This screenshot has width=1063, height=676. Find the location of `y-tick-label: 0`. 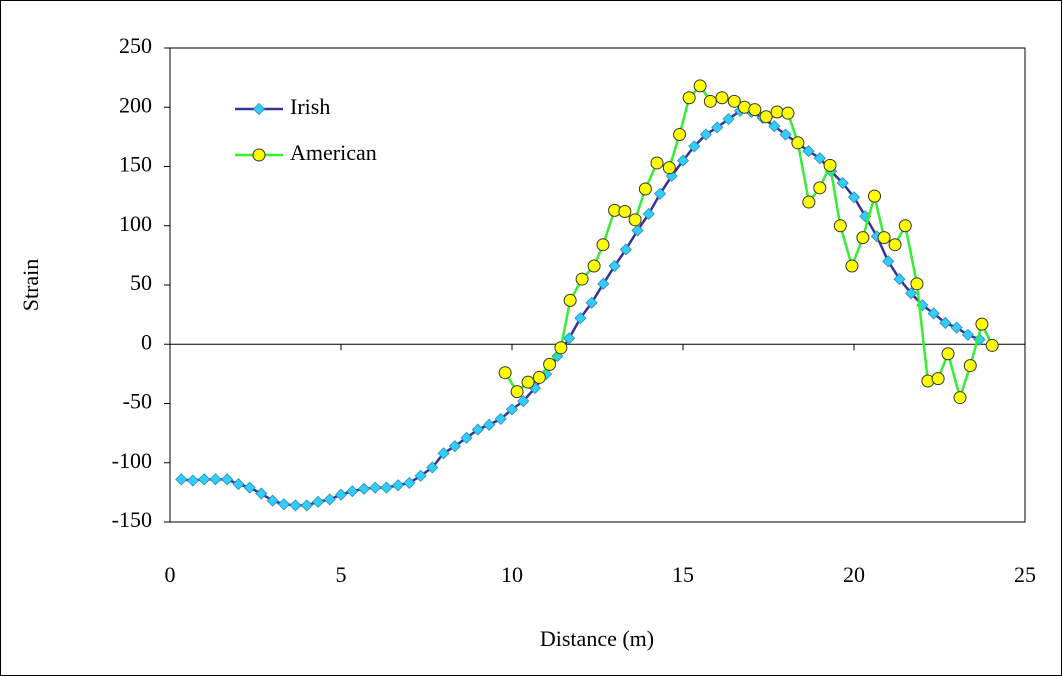

y-tick-label: 0 is located at coordinates (146, 341).